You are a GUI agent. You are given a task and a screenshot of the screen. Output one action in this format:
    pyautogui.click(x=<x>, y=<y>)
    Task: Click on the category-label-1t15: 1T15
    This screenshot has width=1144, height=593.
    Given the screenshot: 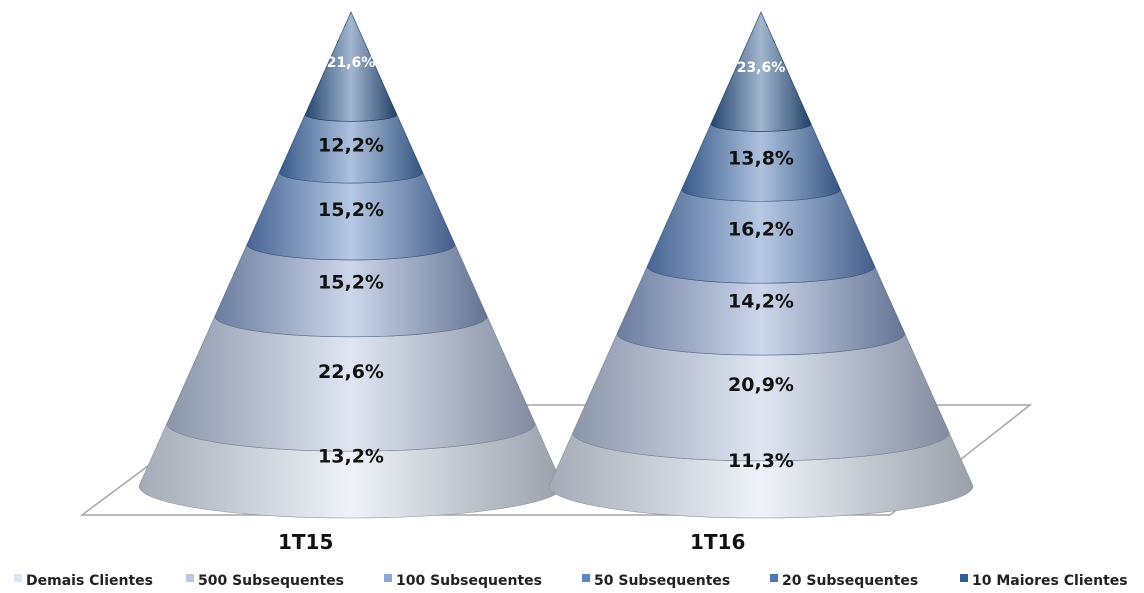 What is the action you would take?
    pyautogui.click(x=305, y=542)
    